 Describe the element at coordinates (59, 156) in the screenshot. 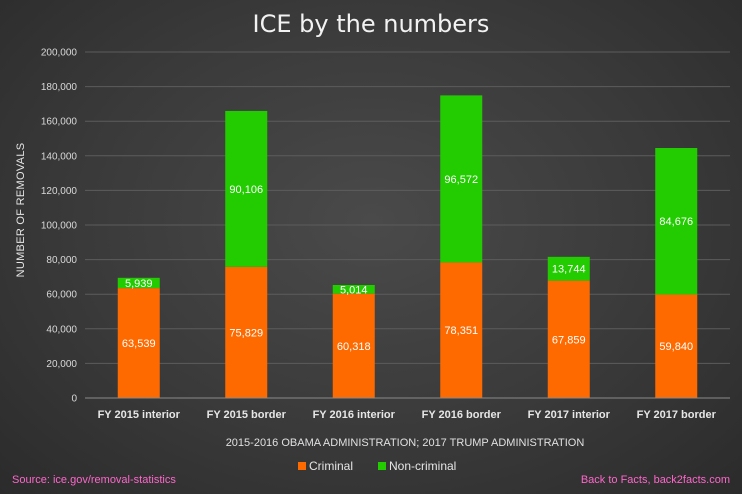

I see `y-tick-label: 140,000` at that location.